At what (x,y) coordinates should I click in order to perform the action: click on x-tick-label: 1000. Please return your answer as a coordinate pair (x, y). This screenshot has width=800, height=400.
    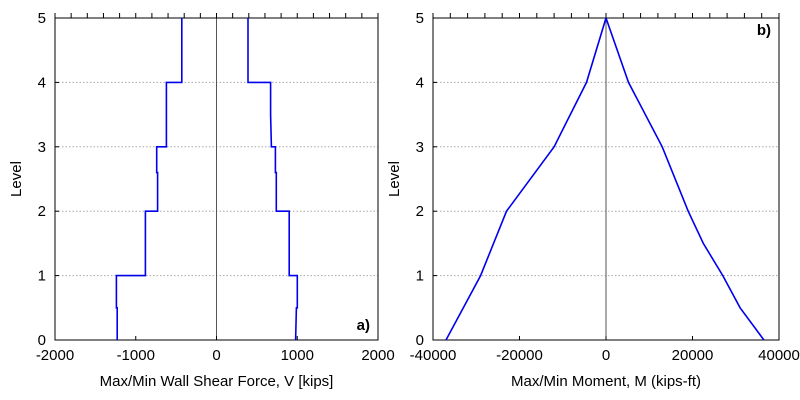
    Looking at the image, I should click on (297, 355).